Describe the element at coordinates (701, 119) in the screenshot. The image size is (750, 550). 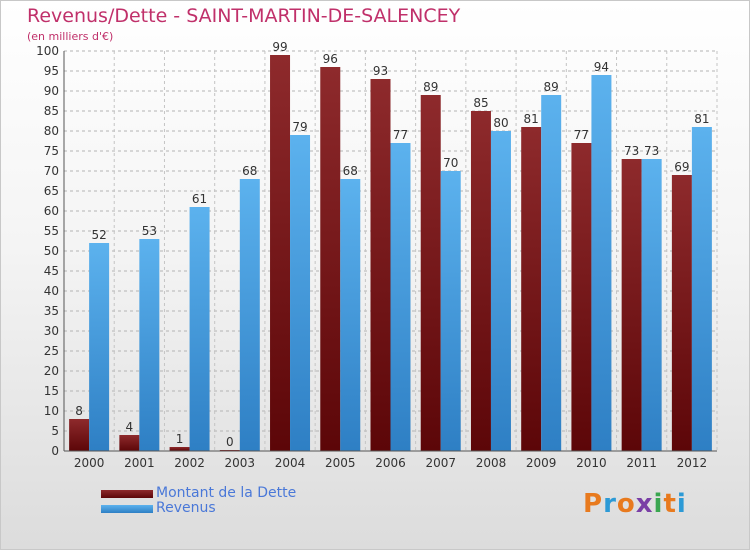
I see `data-label-revenus-2012: 81` at that location.